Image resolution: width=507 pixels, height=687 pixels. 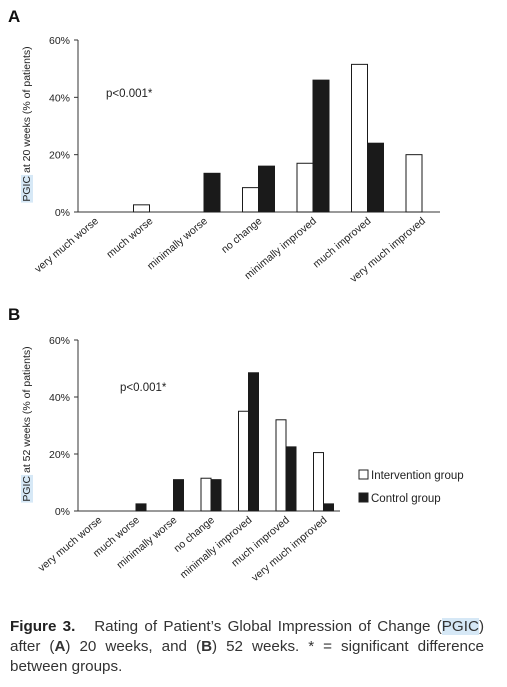 What do you see at coordinates (129, 94) in the screenshot?
I see `panel-a-pvalue: p<0.001*` at bounding box center [129, 94].